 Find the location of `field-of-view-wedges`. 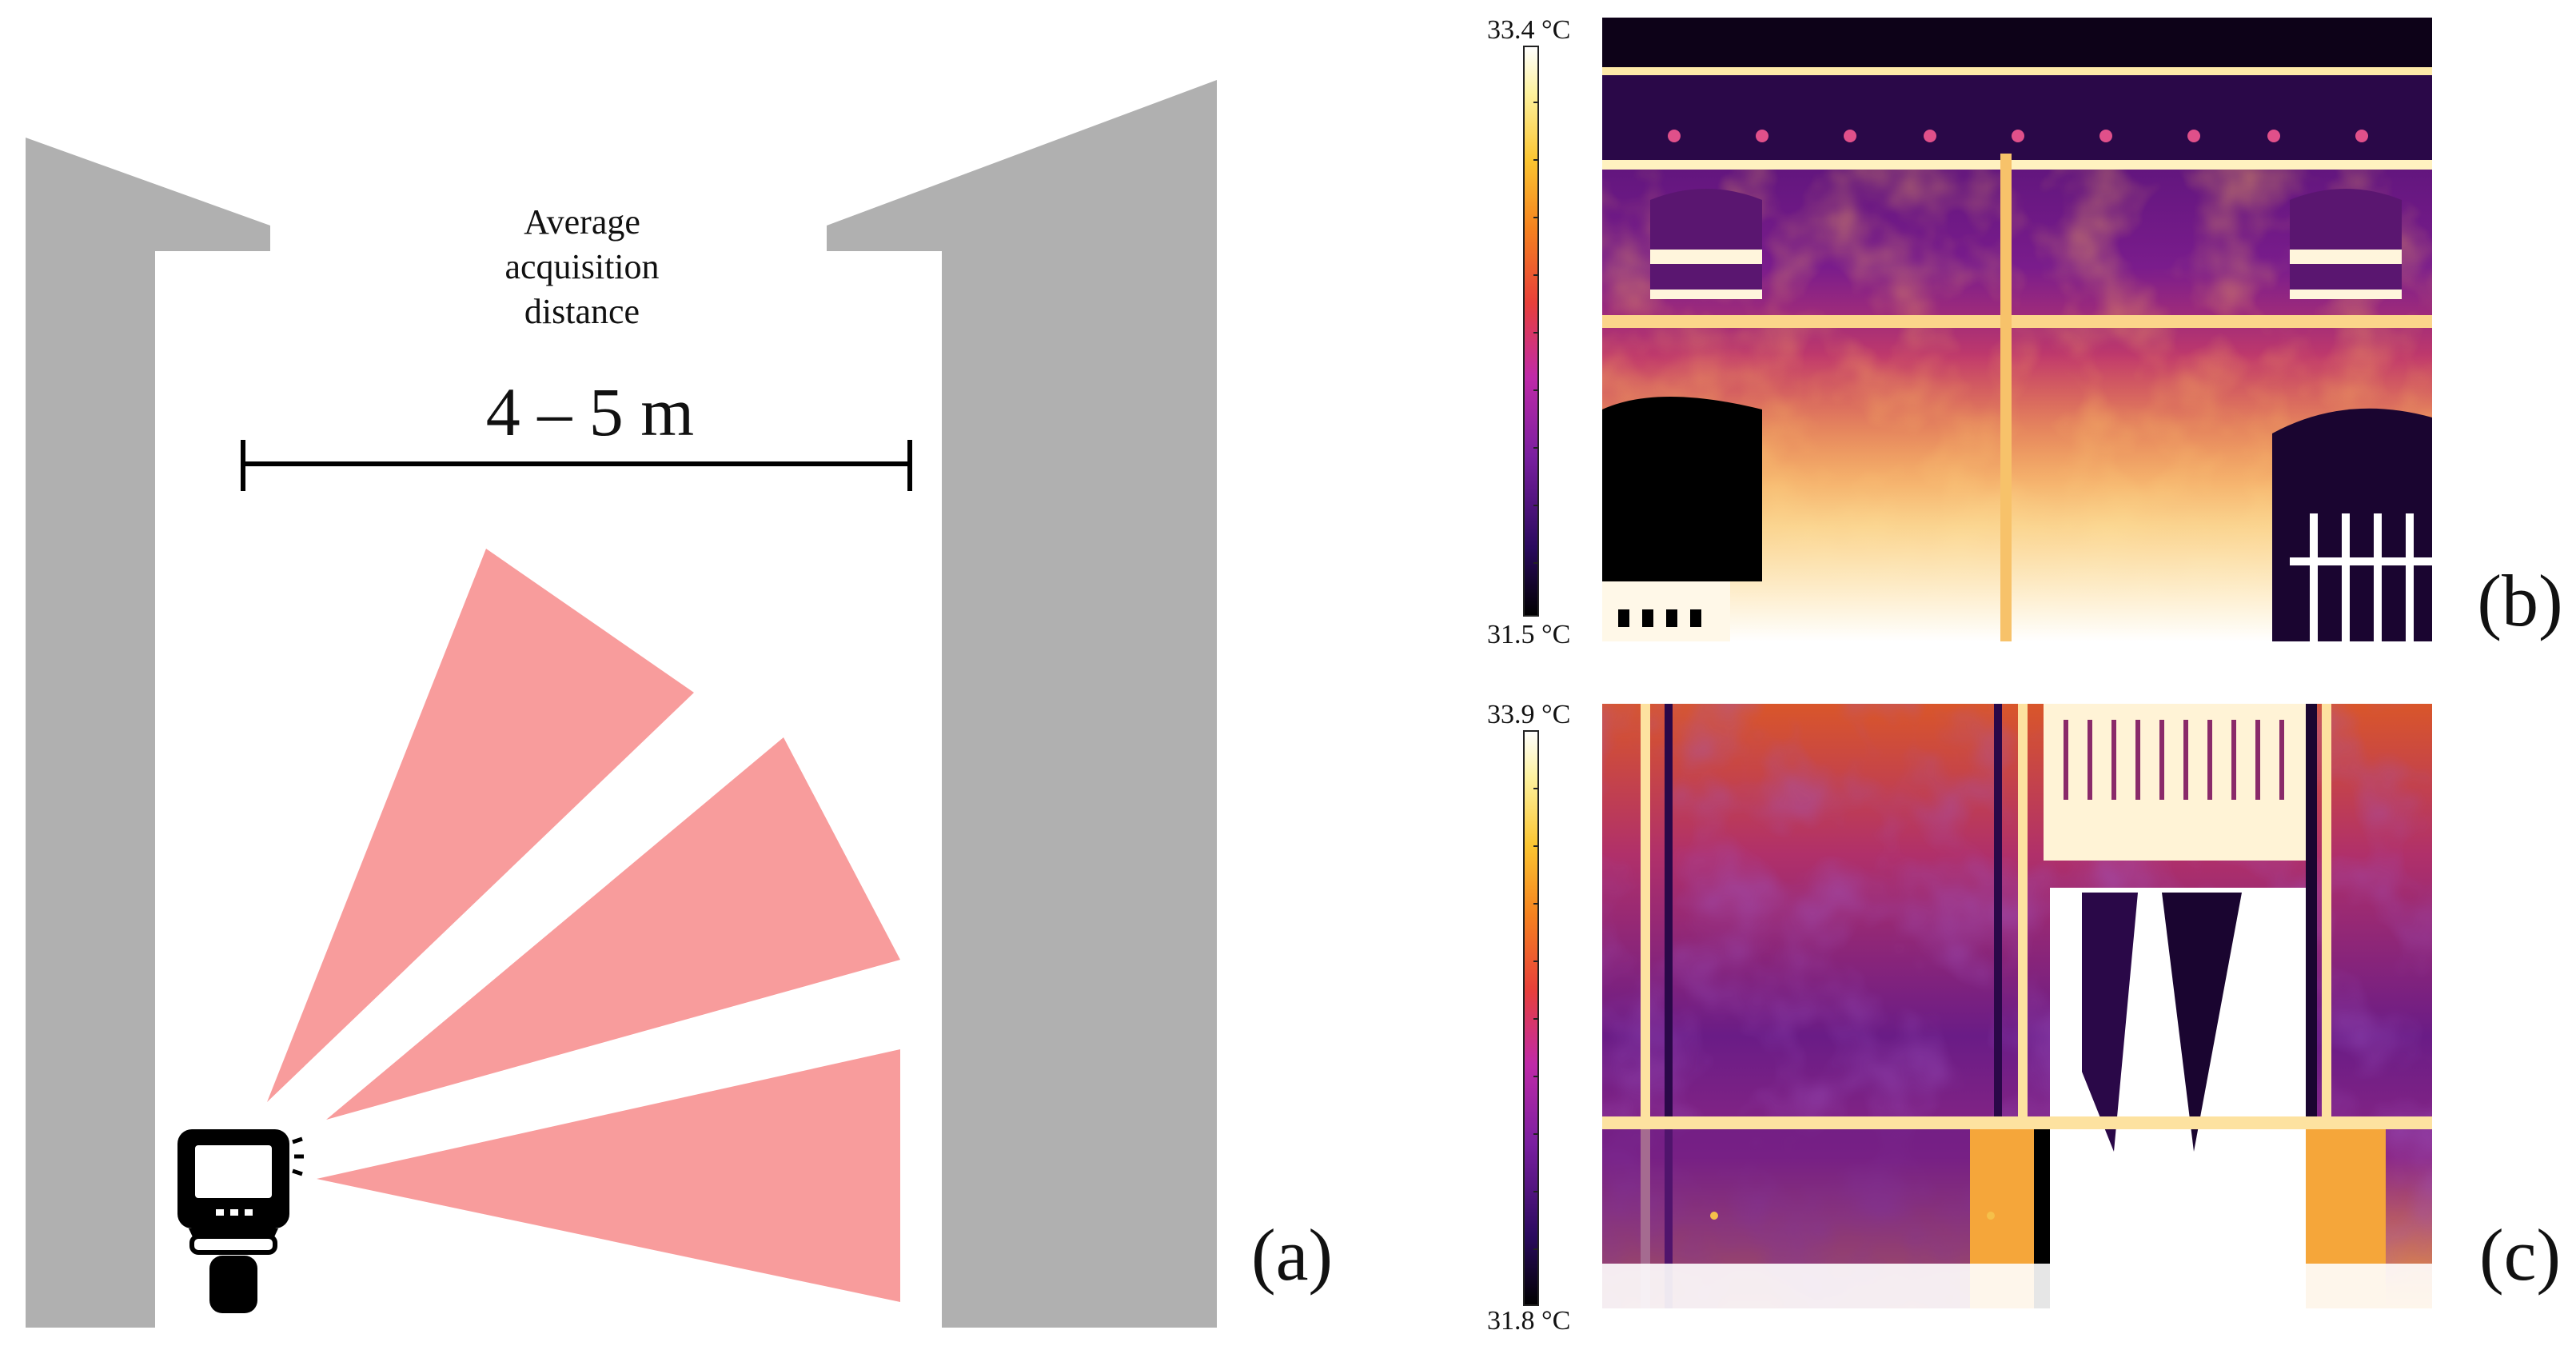

field-of-view-wedges is located at coordinates (583, 925).